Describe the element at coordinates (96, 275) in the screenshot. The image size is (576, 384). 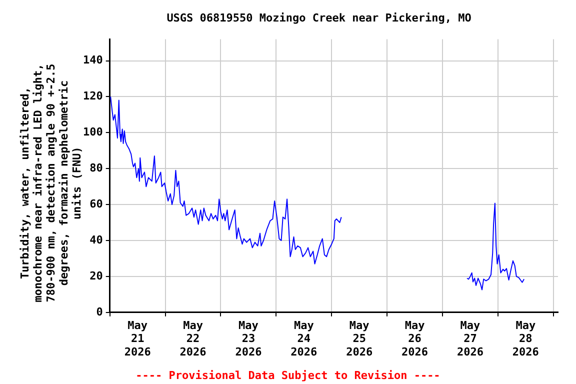
I see `y-tick-label: 20` at that location.